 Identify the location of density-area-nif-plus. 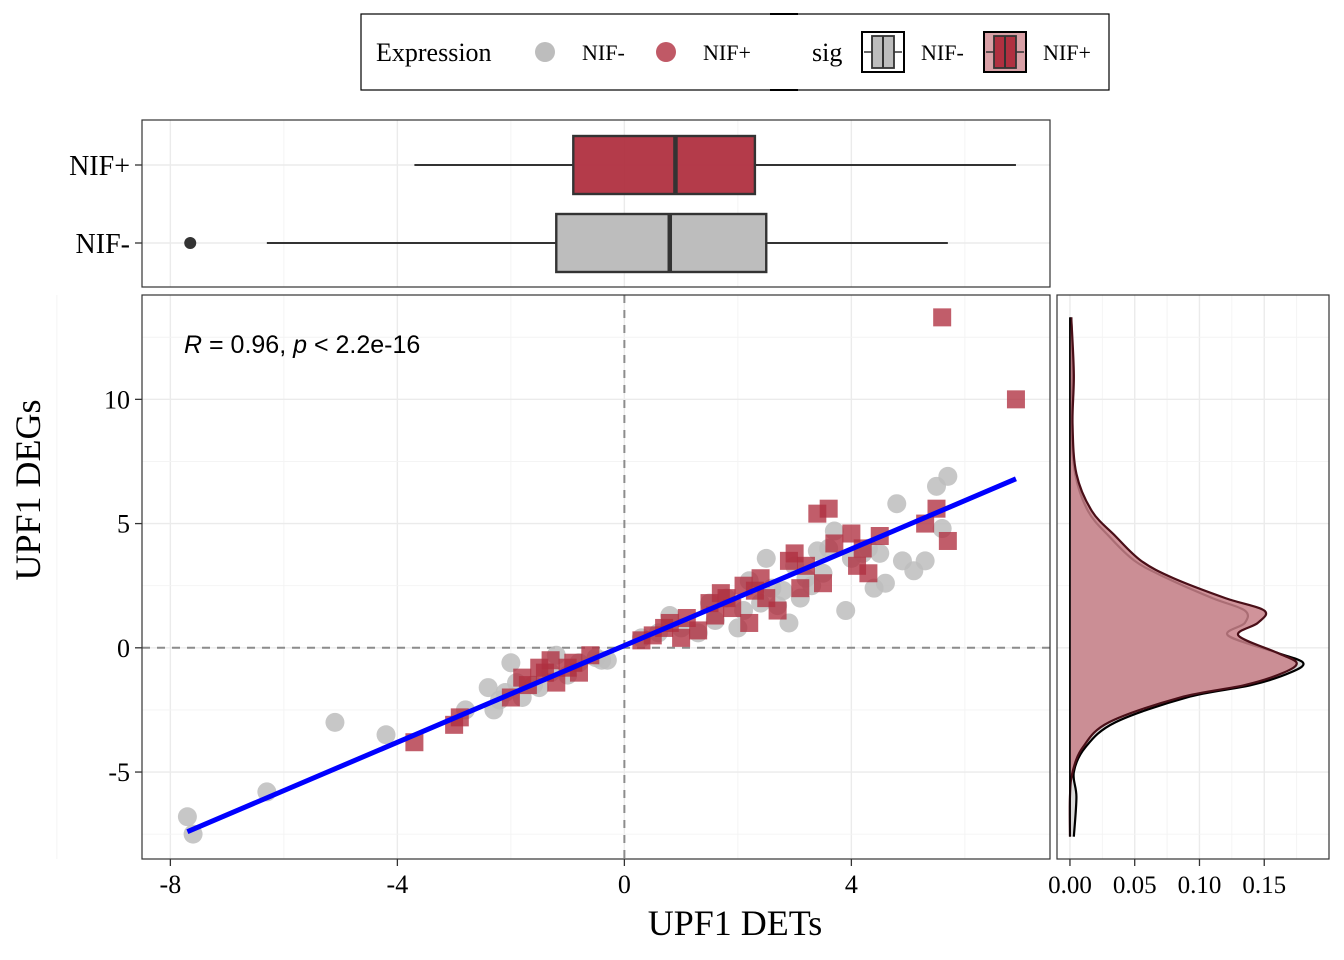
(1183, 577).